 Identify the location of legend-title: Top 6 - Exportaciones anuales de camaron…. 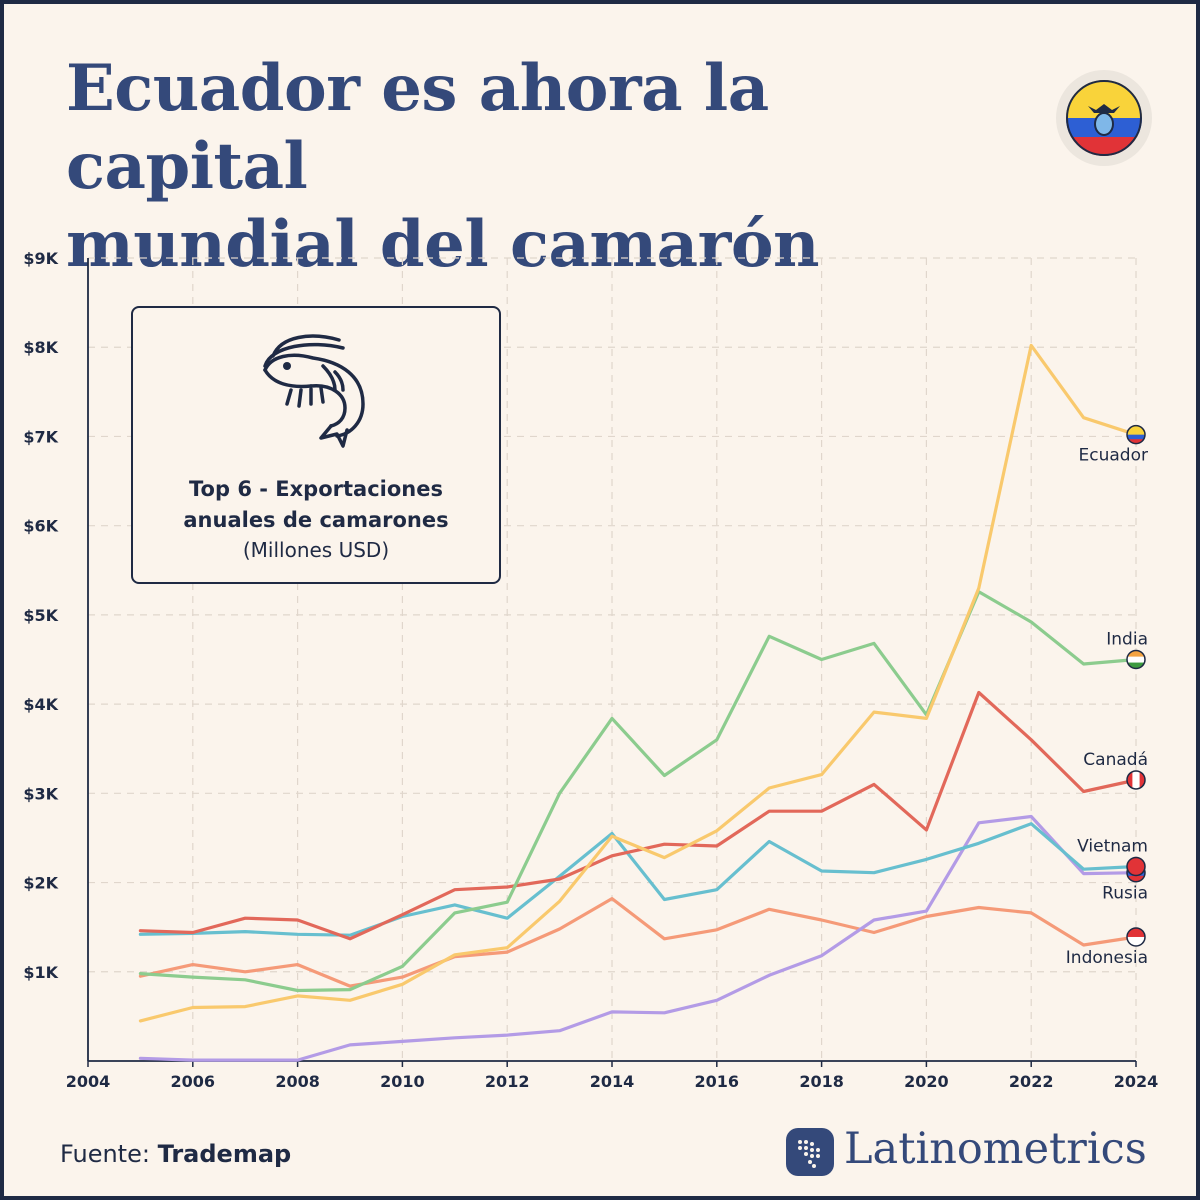
(316, 505).